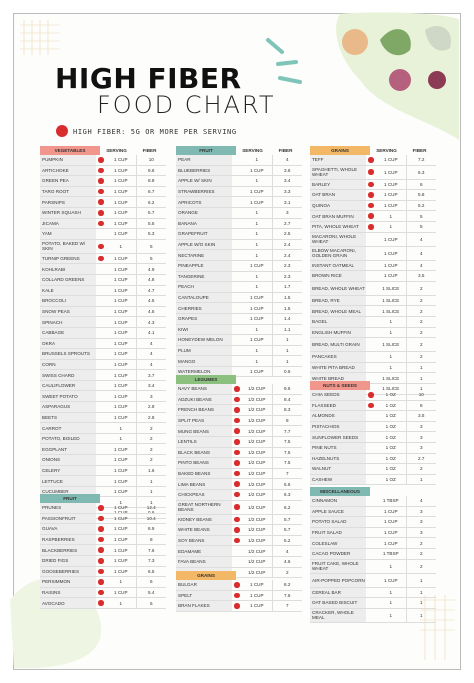  Describe the element at coordinates (239, 484) in the screenshot. I see `table-row: LIMA BEANS 1/2 CUP 6.6` at that location.